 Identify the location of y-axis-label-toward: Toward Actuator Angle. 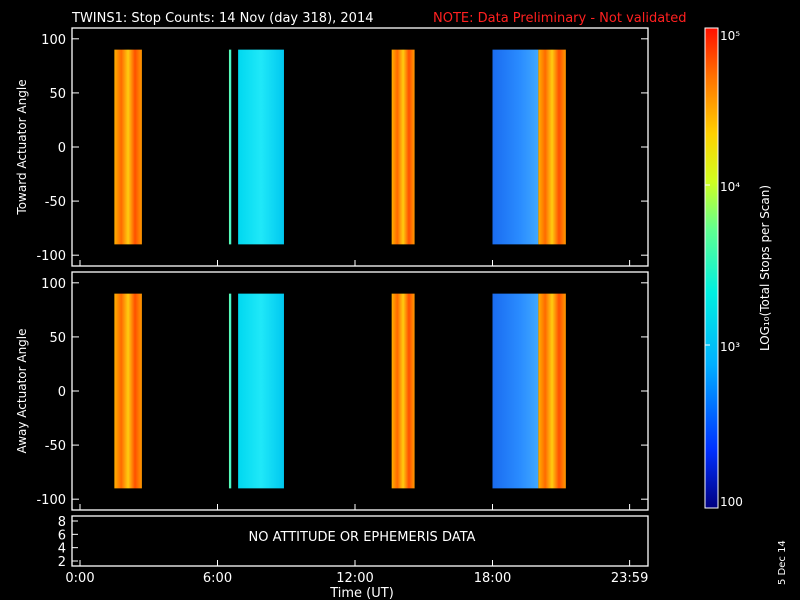
(22, 147).